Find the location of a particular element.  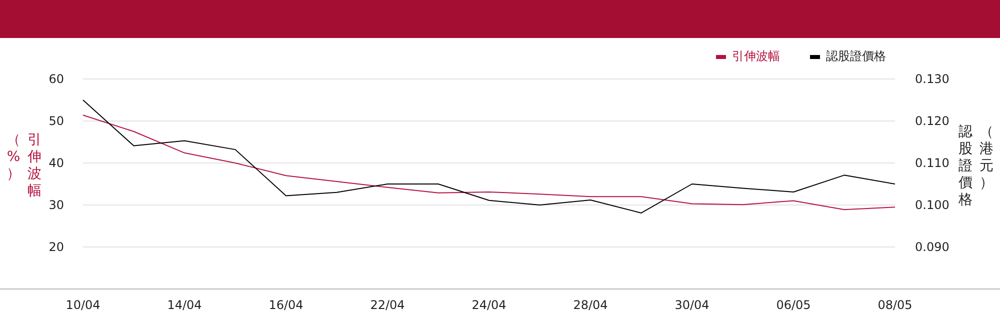

y2-tick-label: 0.110 is located at coordinates (932, 163).